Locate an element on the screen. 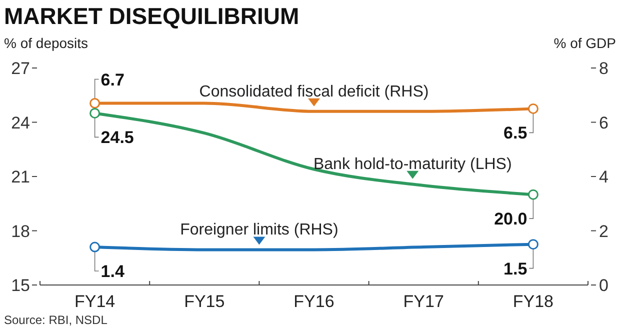 The width and height of the screenshot is (620, 329). data-label: 20.0 is located at coordinates (511, 219).